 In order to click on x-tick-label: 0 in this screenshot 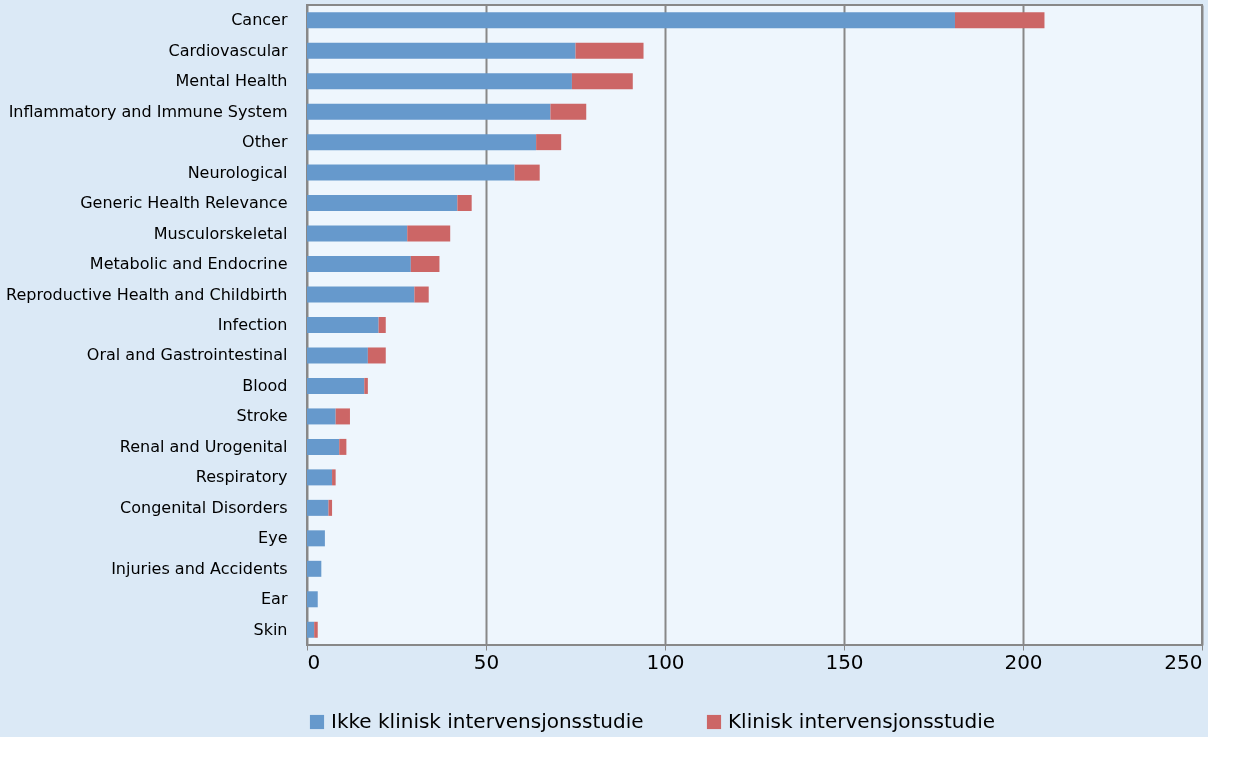, I will do `click(314, 661)`.